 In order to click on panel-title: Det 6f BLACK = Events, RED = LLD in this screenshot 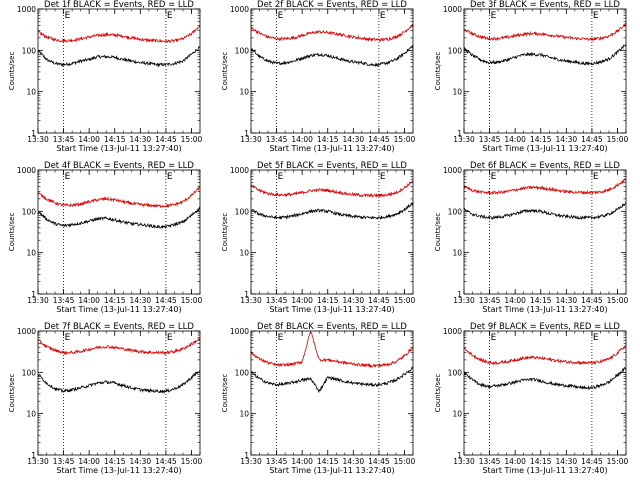, I will do `click(545, 166)`.